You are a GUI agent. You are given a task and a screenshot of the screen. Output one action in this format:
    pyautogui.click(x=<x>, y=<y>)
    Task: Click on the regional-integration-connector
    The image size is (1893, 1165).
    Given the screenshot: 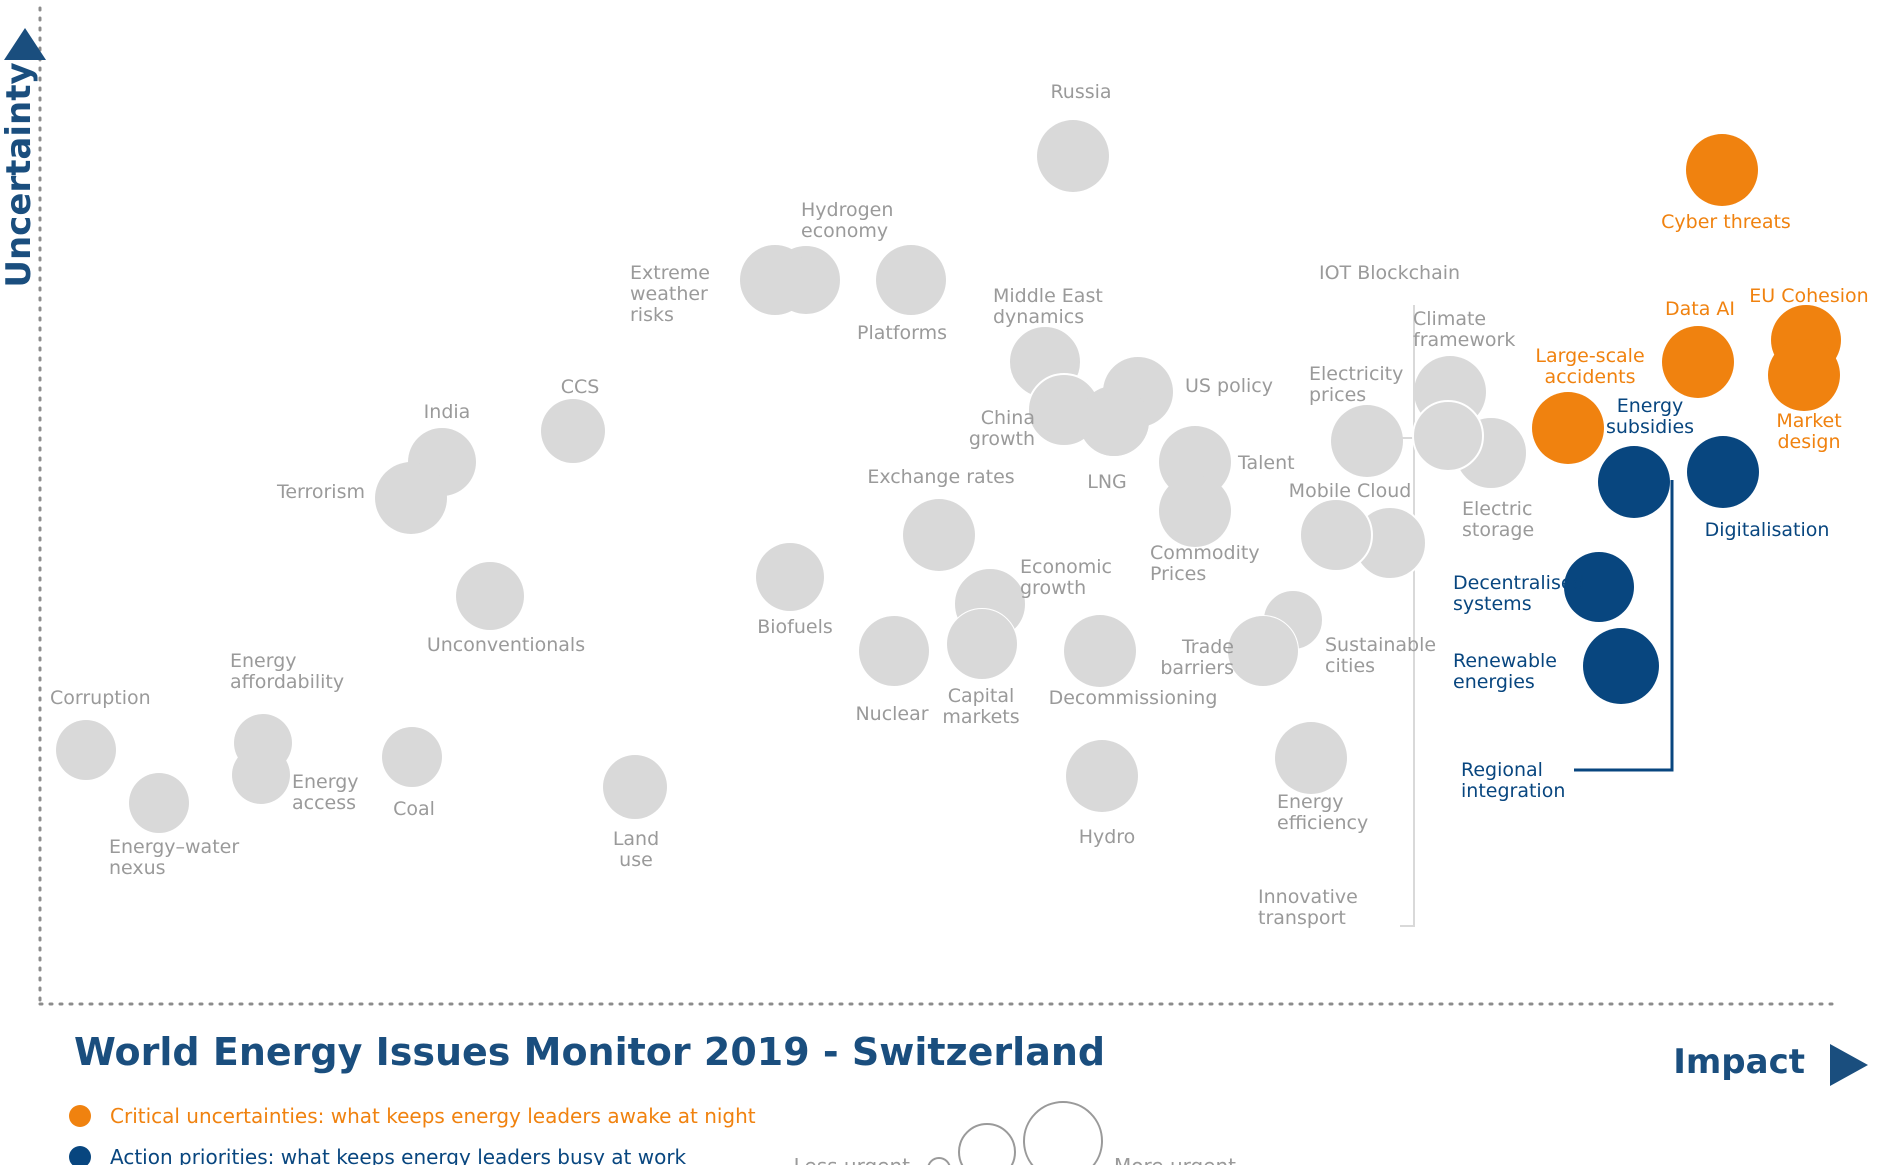 What is the action you would take?
    pyautogui.click(x=1624, y=626)
    